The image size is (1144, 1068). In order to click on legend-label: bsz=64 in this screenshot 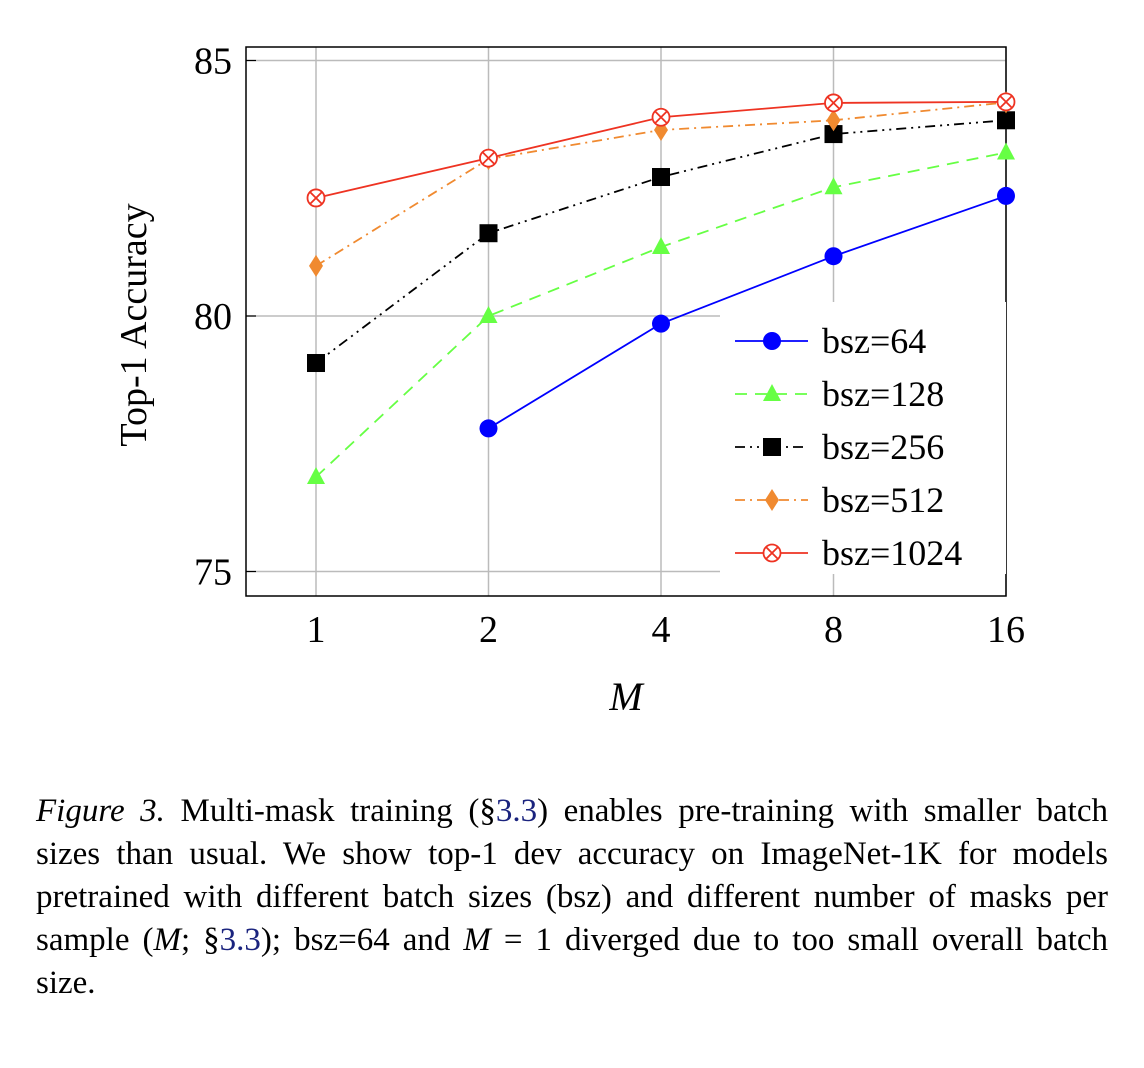, I will do `click(874, 341)`.